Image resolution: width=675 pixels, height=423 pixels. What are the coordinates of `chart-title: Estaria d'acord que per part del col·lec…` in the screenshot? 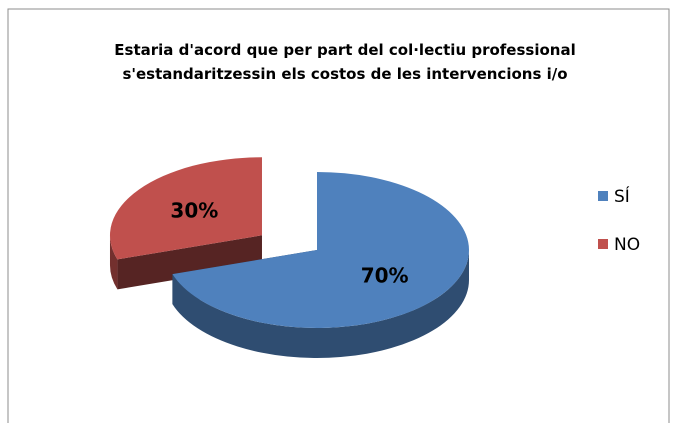 It's located at (345, 62).